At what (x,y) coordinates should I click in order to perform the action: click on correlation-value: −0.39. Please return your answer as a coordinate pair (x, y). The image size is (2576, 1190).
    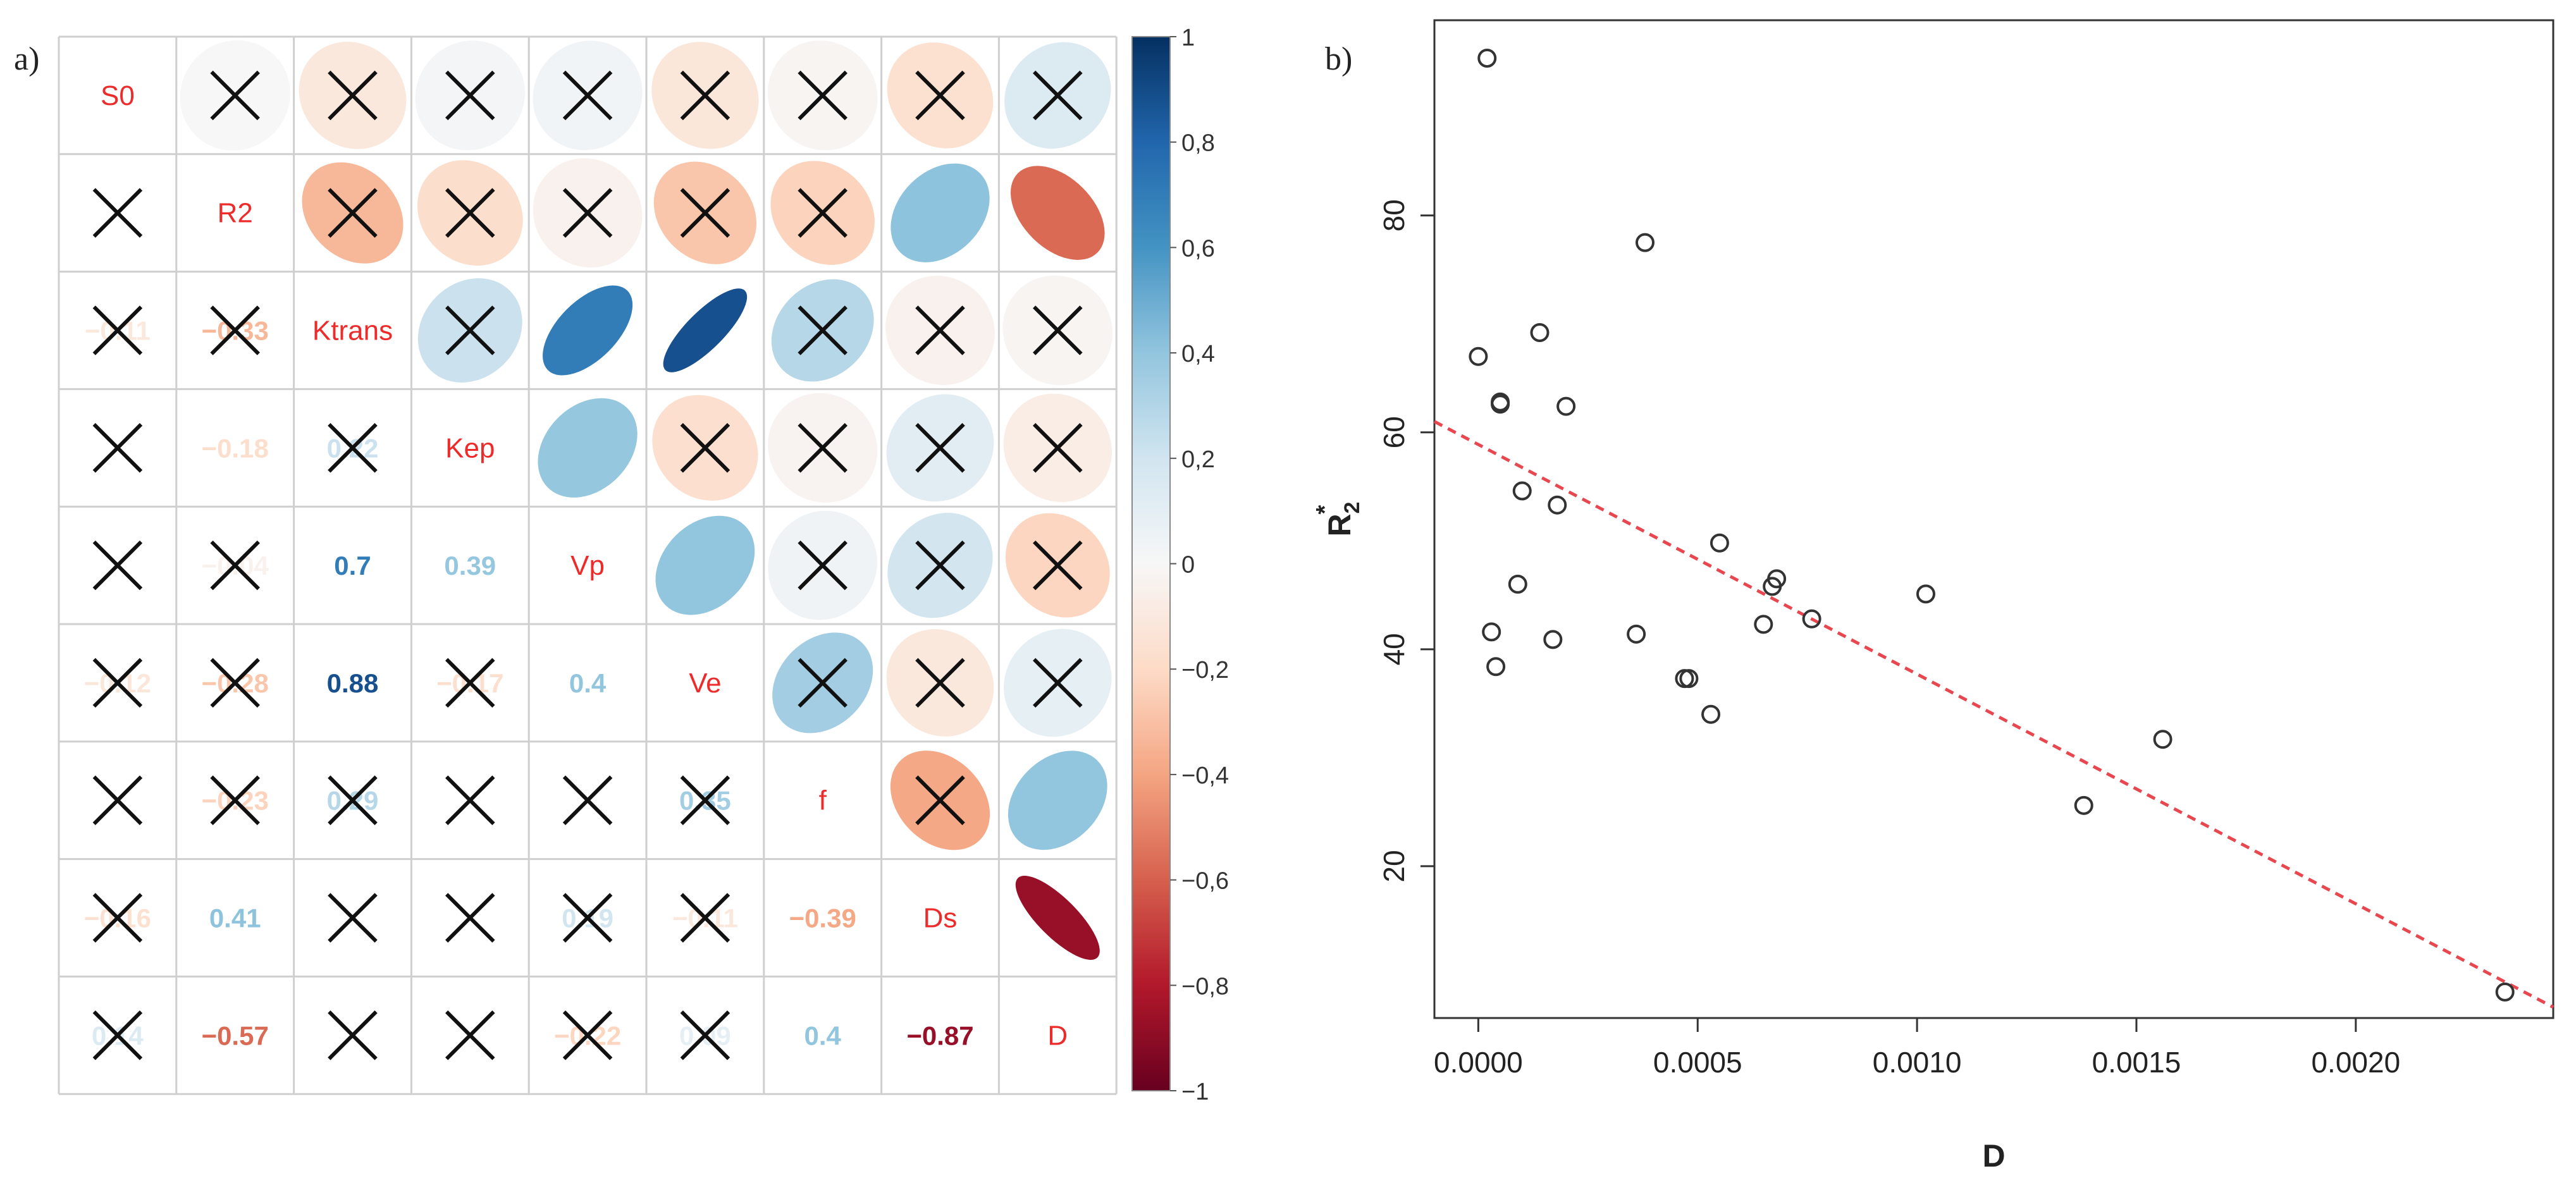
    Looking at the image, I should click on (823, 918).